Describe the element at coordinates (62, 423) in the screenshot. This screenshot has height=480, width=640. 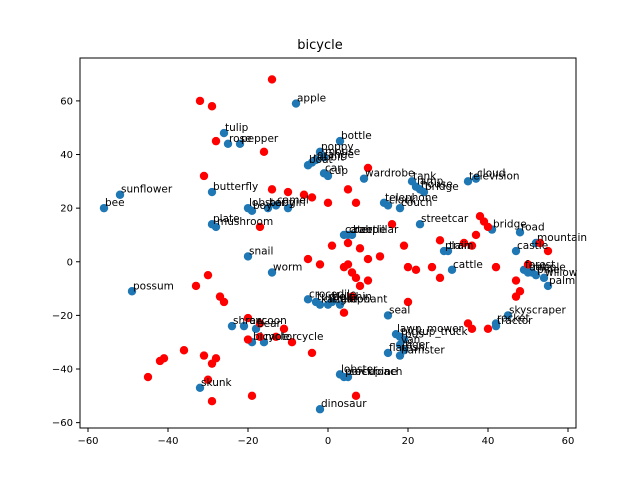
I see `y-tick-label: −60` at that location.